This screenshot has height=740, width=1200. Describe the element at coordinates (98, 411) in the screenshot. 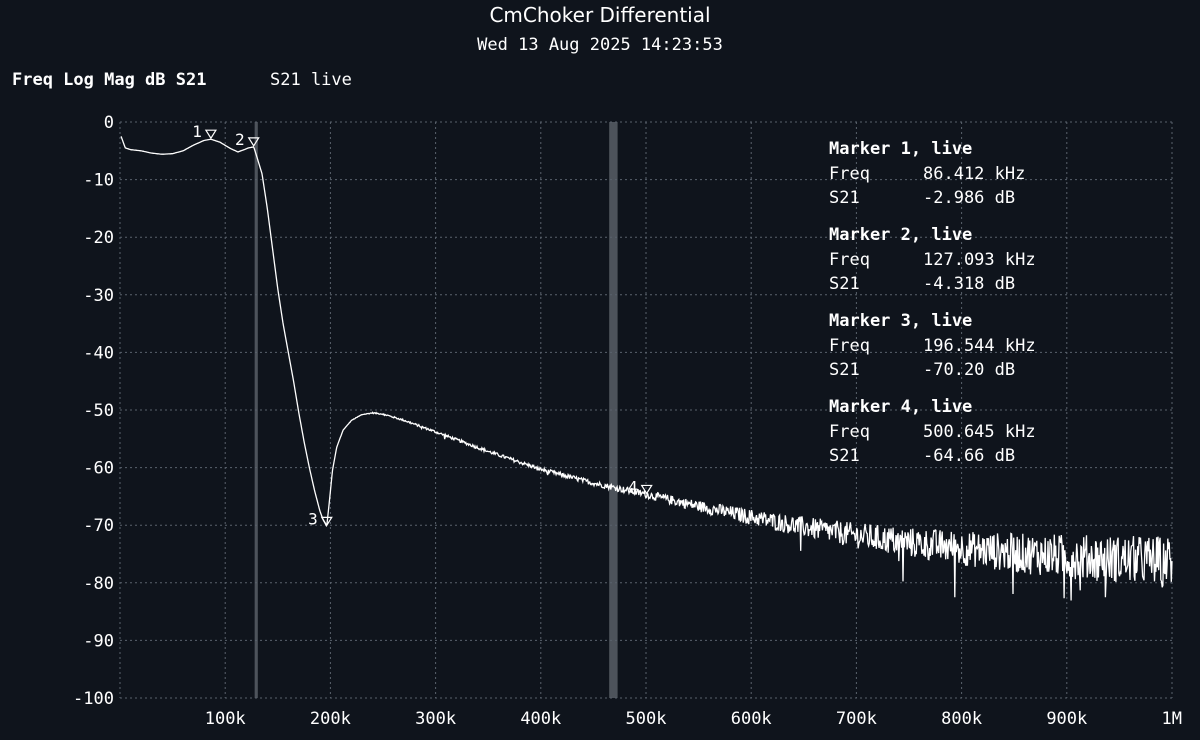

I see `y-tick-label: -50` at that location.